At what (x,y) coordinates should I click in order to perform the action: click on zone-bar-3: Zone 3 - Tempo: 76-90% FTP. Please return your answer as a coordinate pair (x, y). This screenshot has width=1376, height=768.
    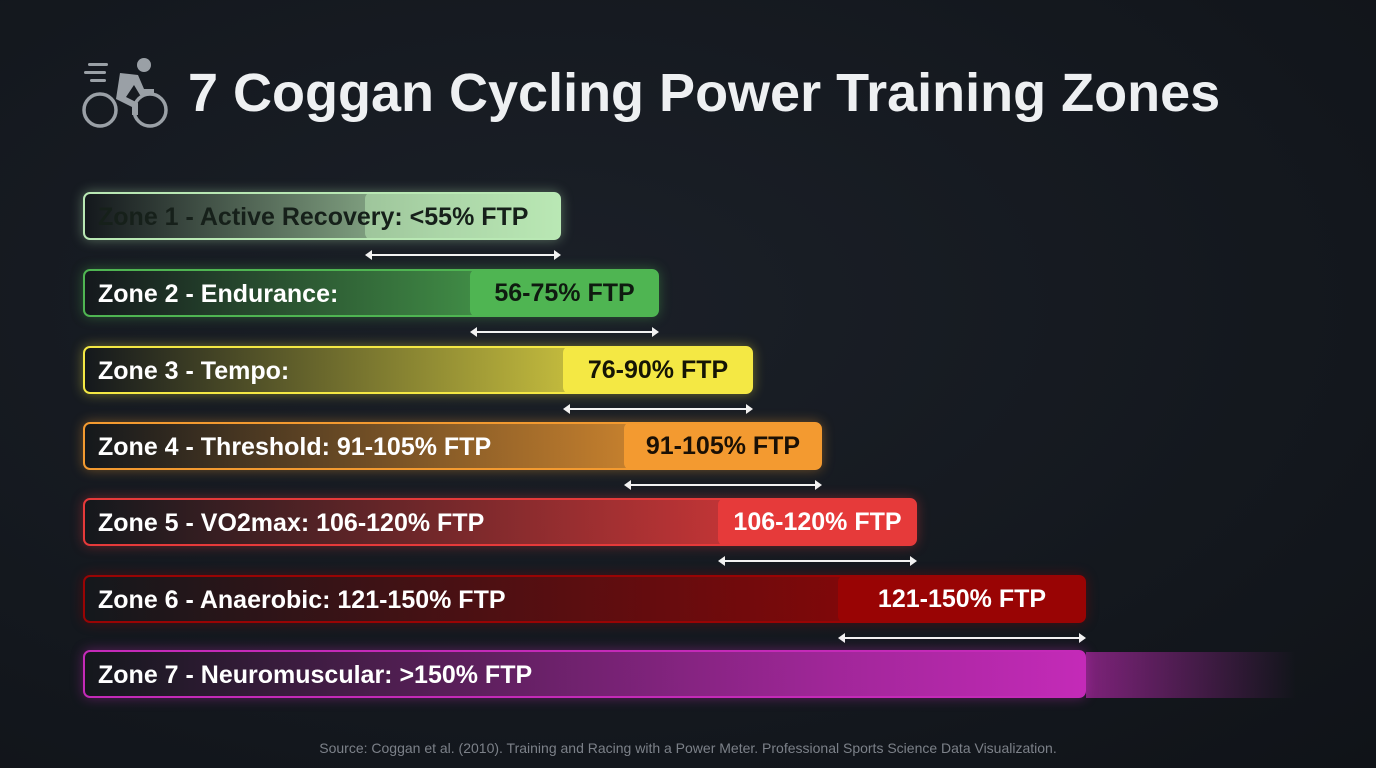
    Looking at the image, I should click on (418, 370).